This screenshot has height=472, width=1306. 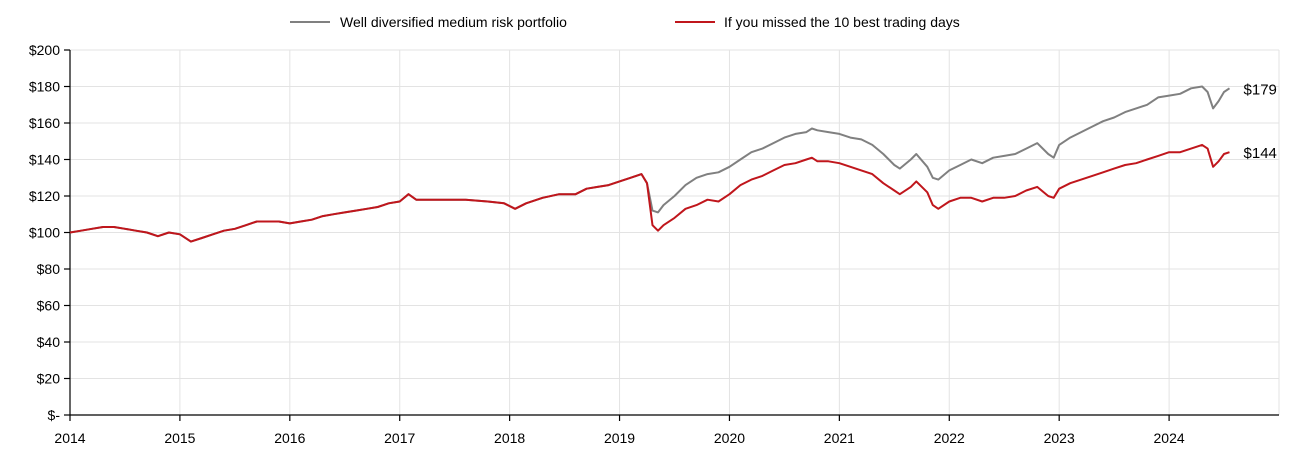 I want to click on x-tick-label: 2024, so click(x=1169, y=438).